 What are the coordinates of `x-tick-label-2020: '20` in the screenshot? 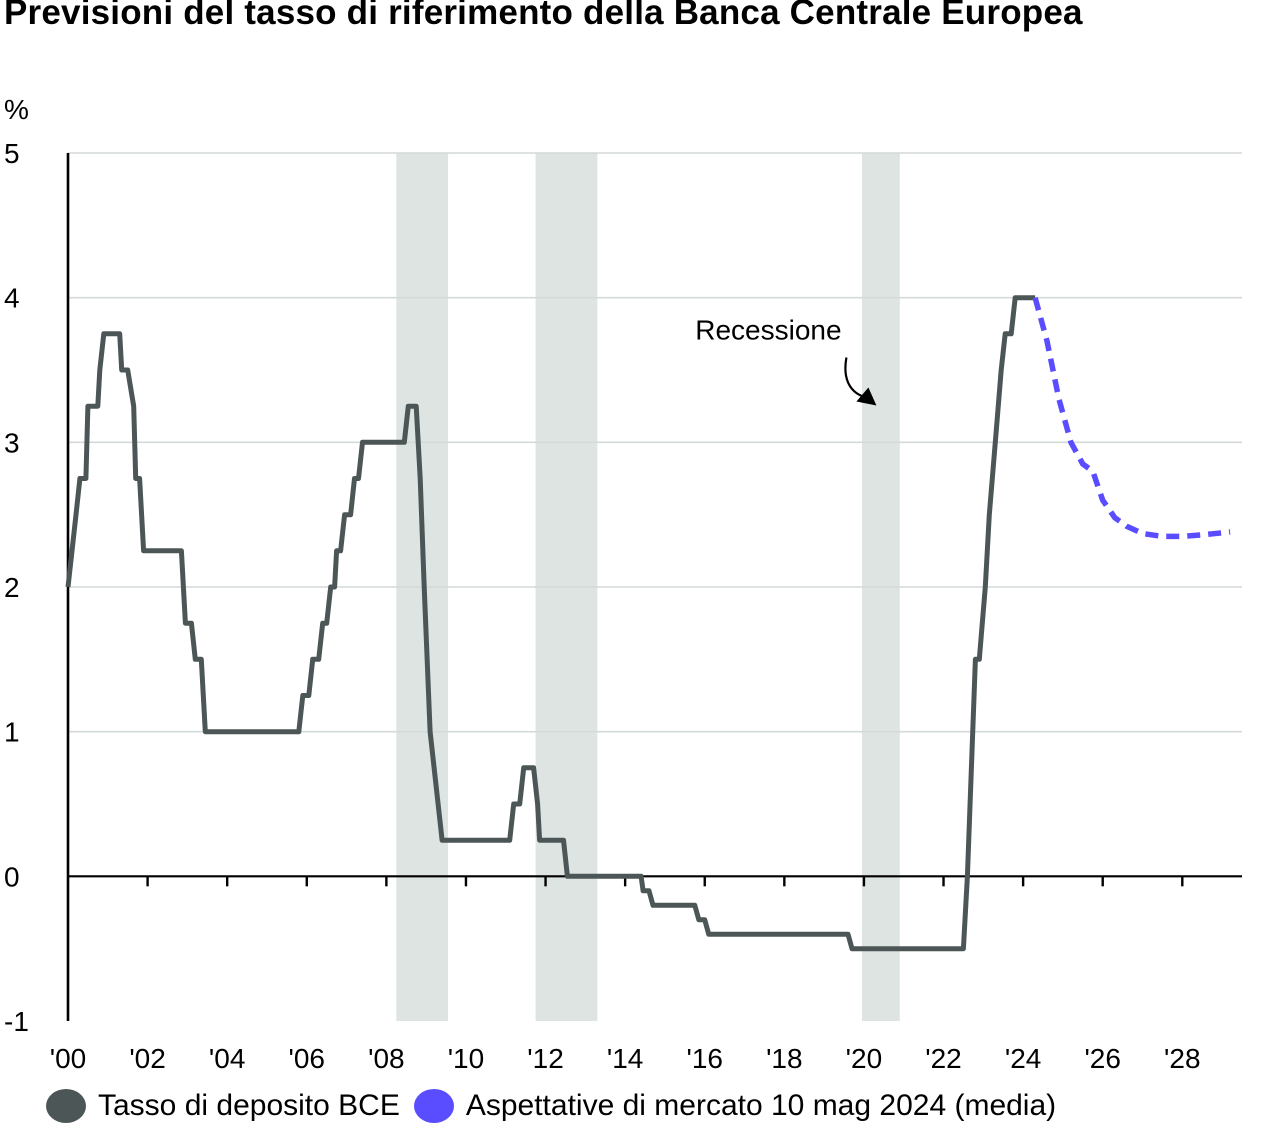 It's located at (864, 1058).